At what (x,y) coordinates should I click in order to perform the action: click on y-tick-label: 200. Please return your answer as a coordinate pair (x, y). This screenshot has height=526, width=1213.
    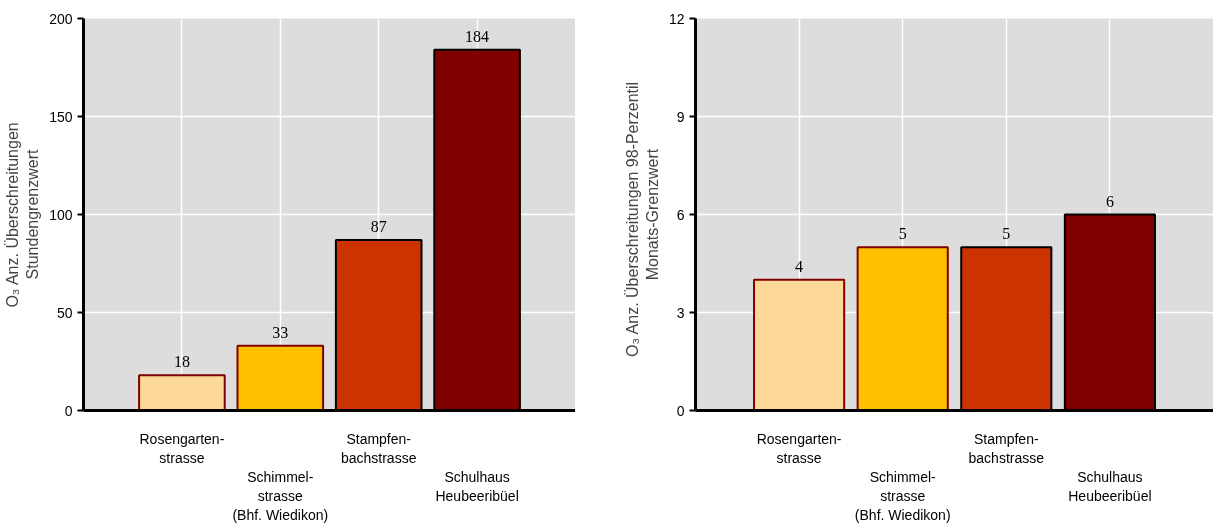
    Looking at the image, I should click on (61, 18).